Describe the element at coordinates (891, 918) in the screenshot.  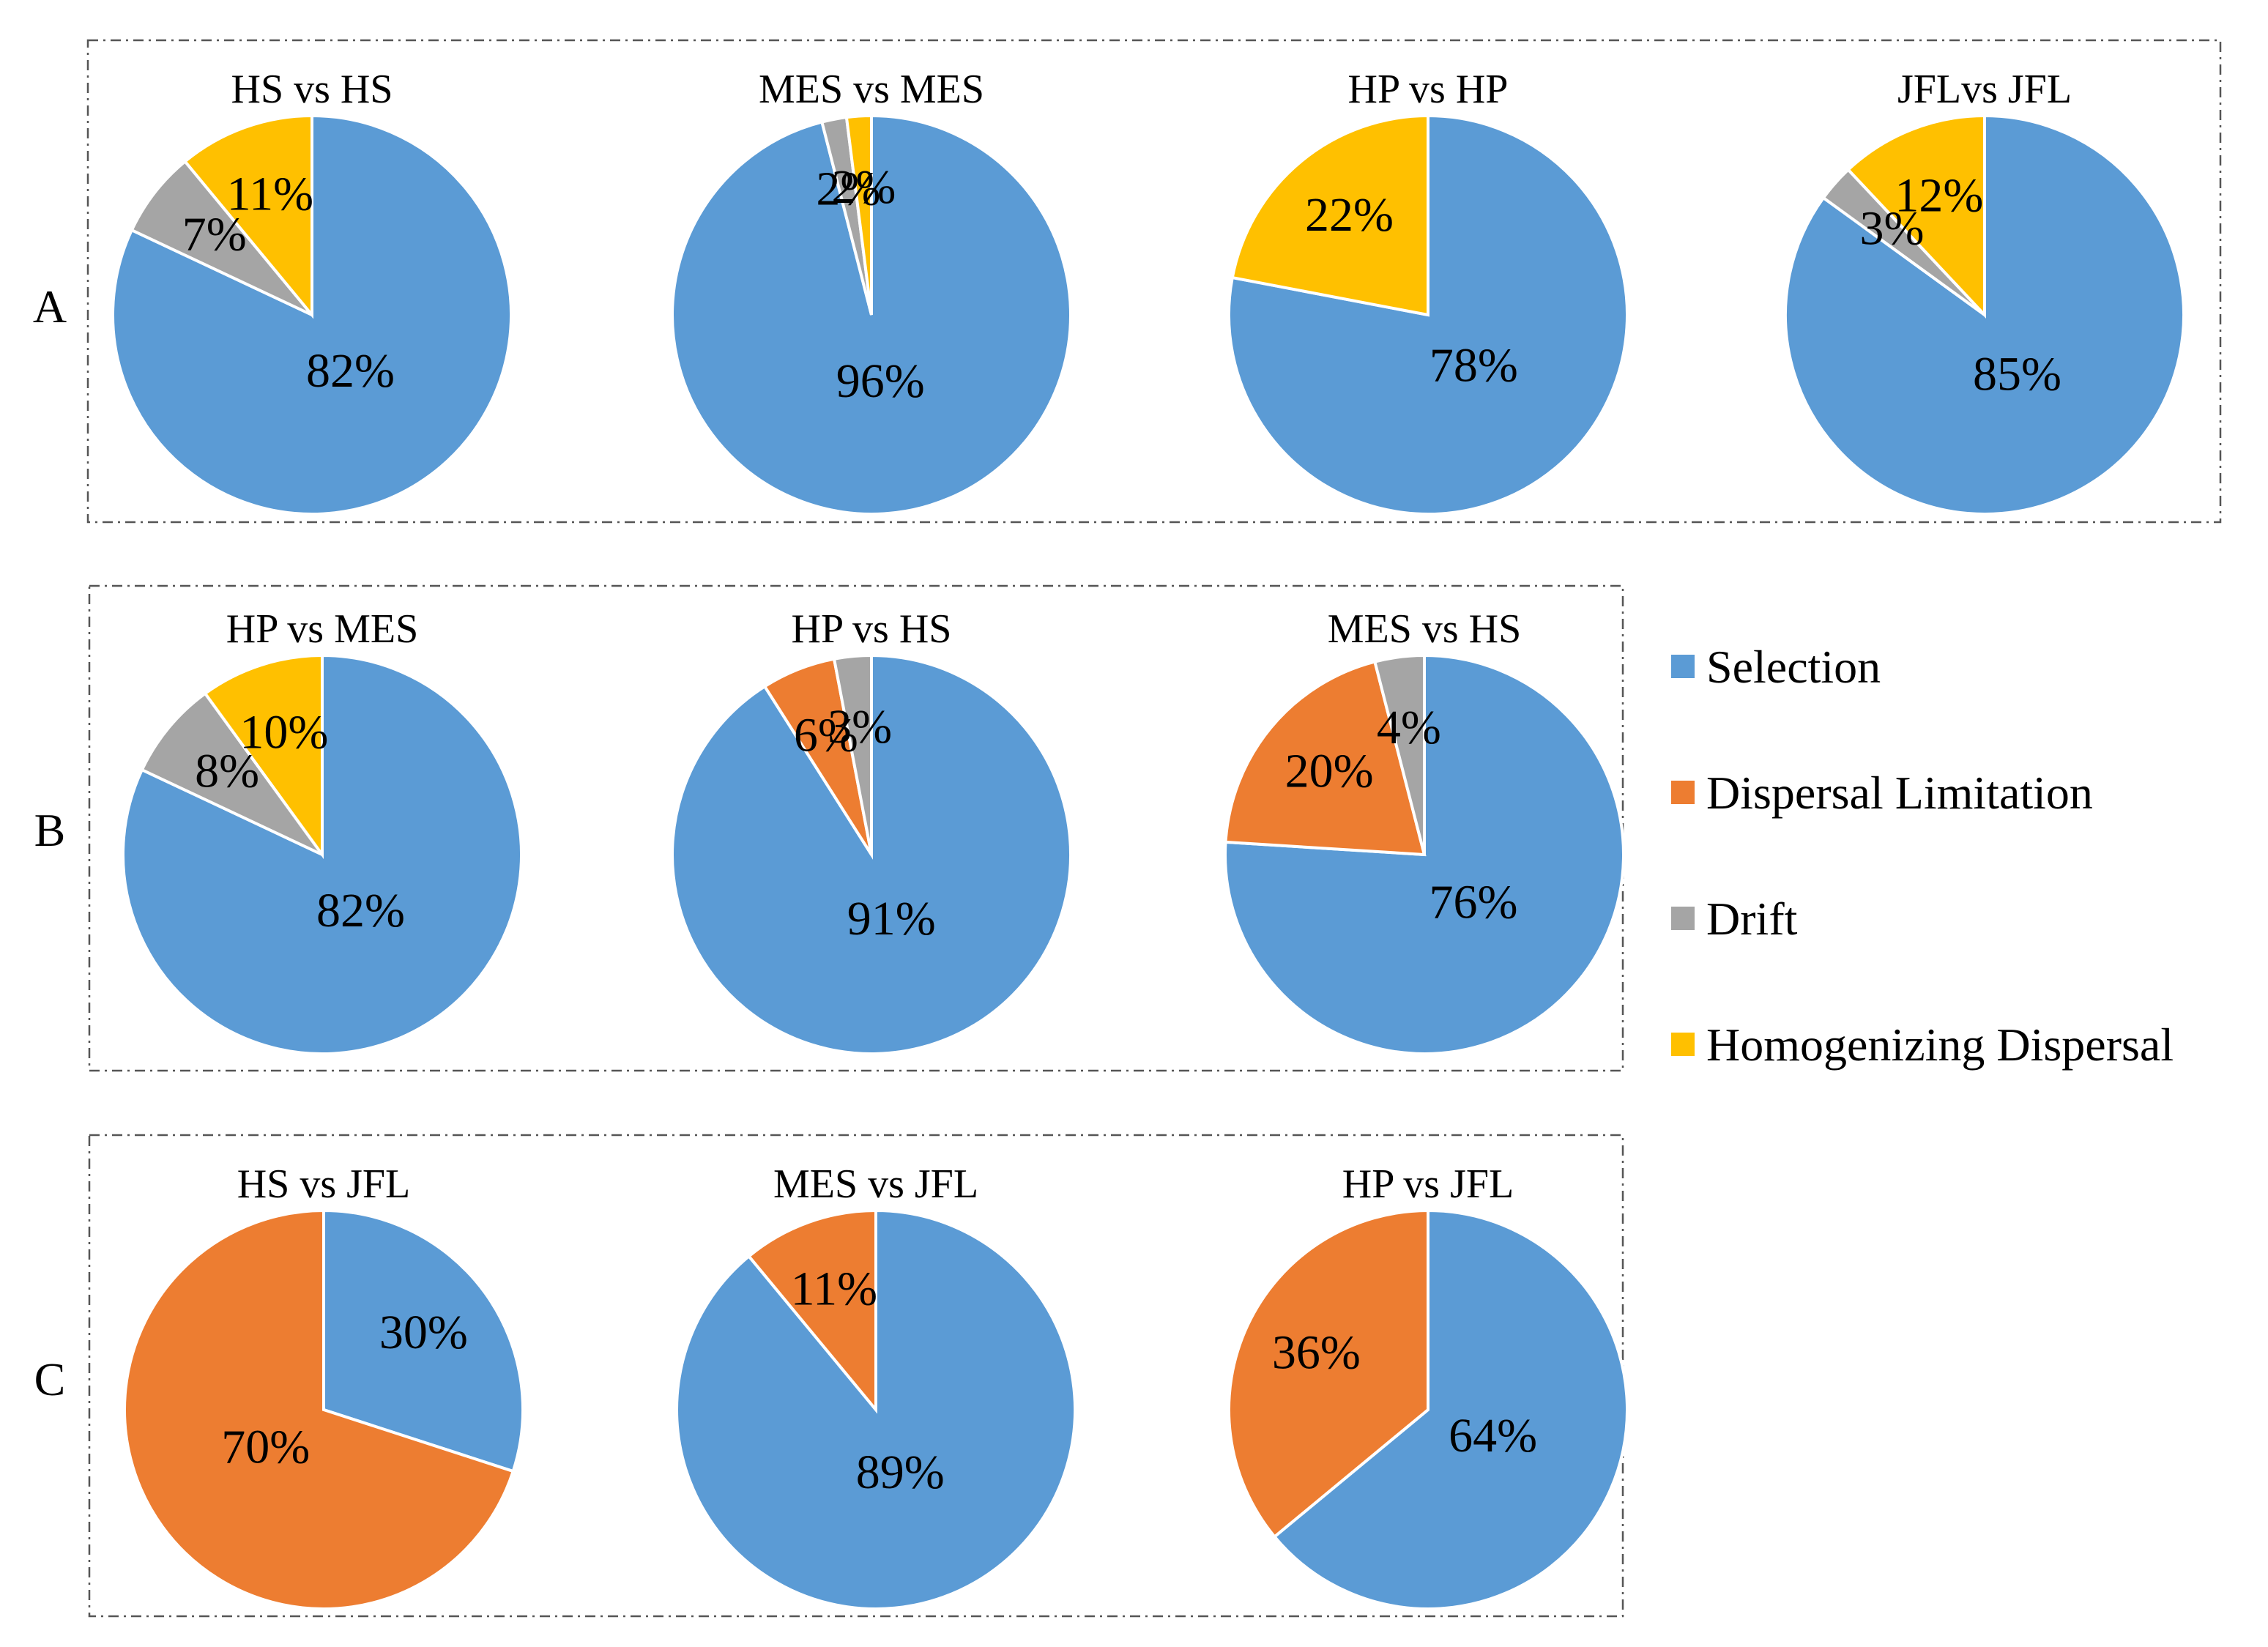
I see `data-label-selection: 91%` at that location.